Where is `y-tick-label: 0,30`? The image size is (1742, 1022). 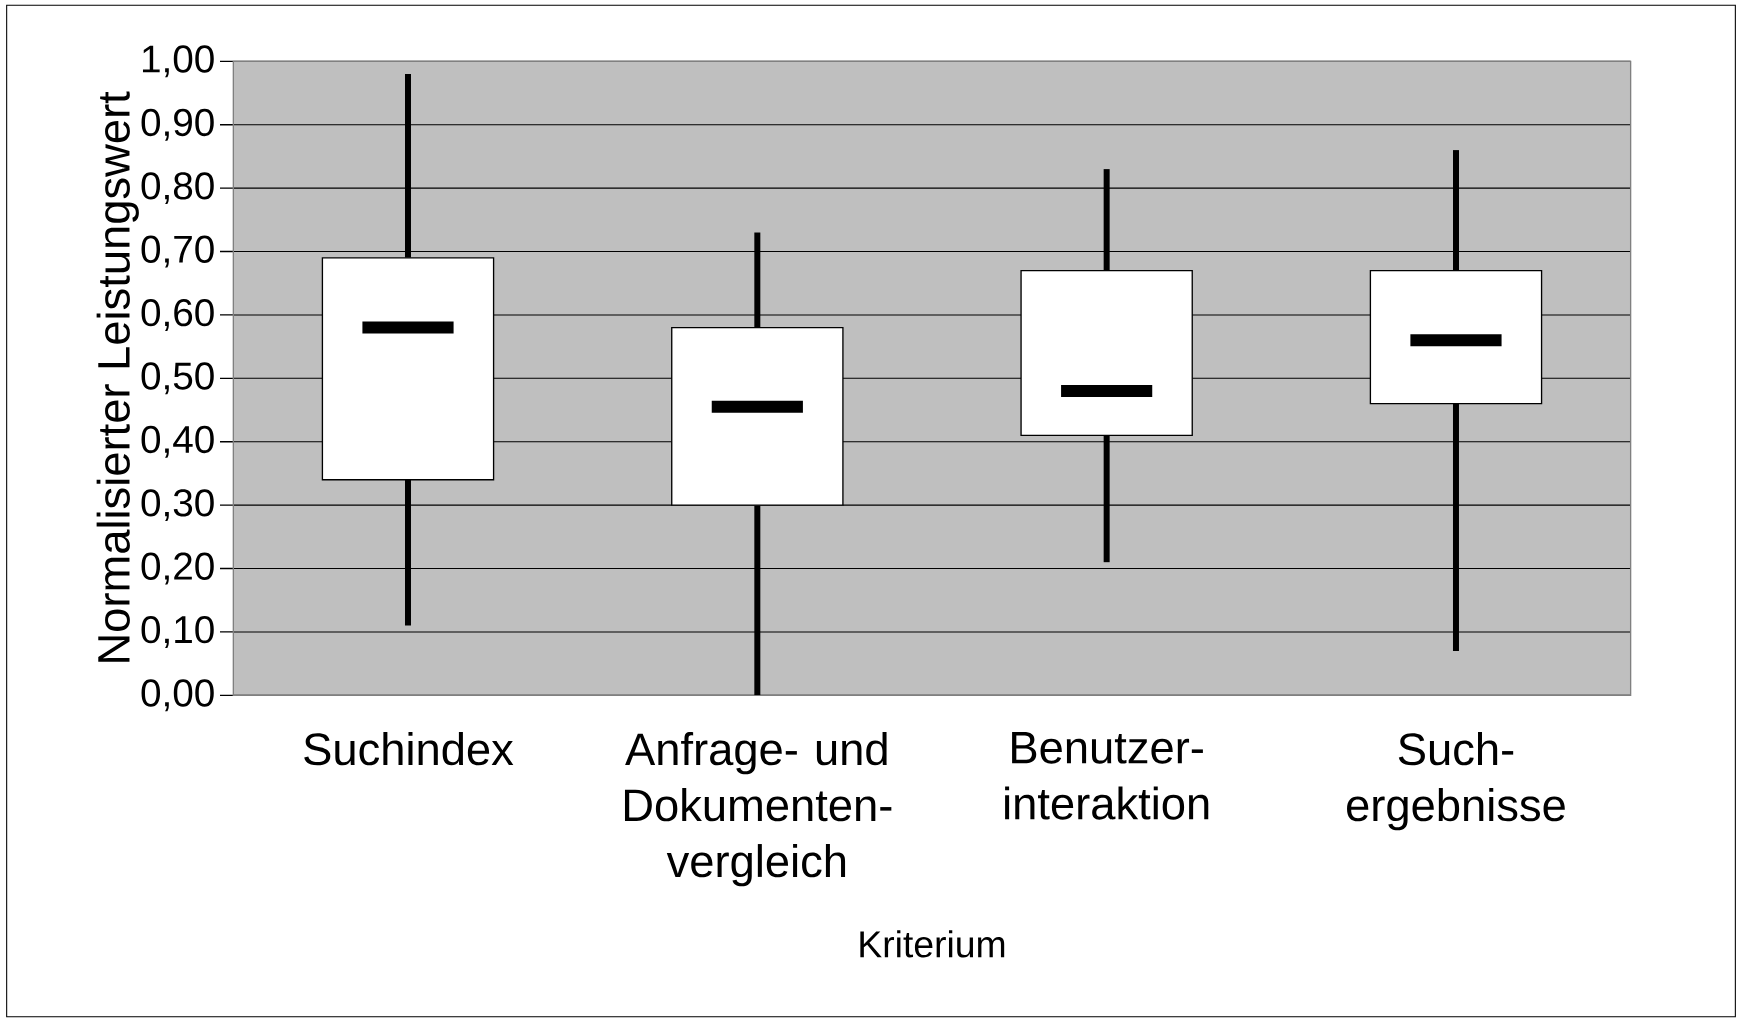 y-tick-label: 0,30 is located at coordinates (177, 505).